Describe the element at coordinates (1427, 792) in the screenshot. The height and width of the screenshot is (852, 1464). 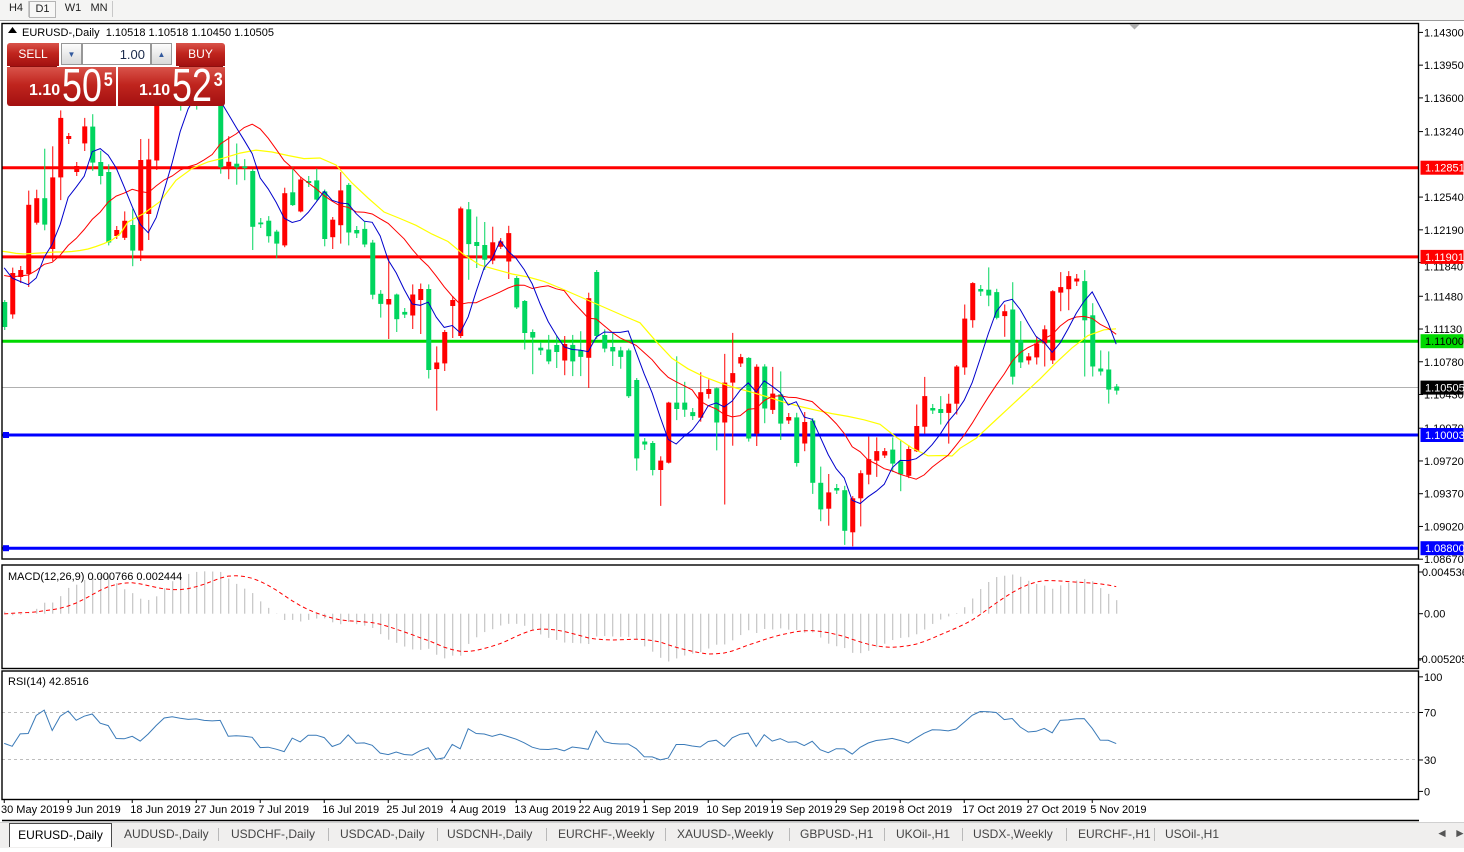
I see `svg-text: 0` at that location.